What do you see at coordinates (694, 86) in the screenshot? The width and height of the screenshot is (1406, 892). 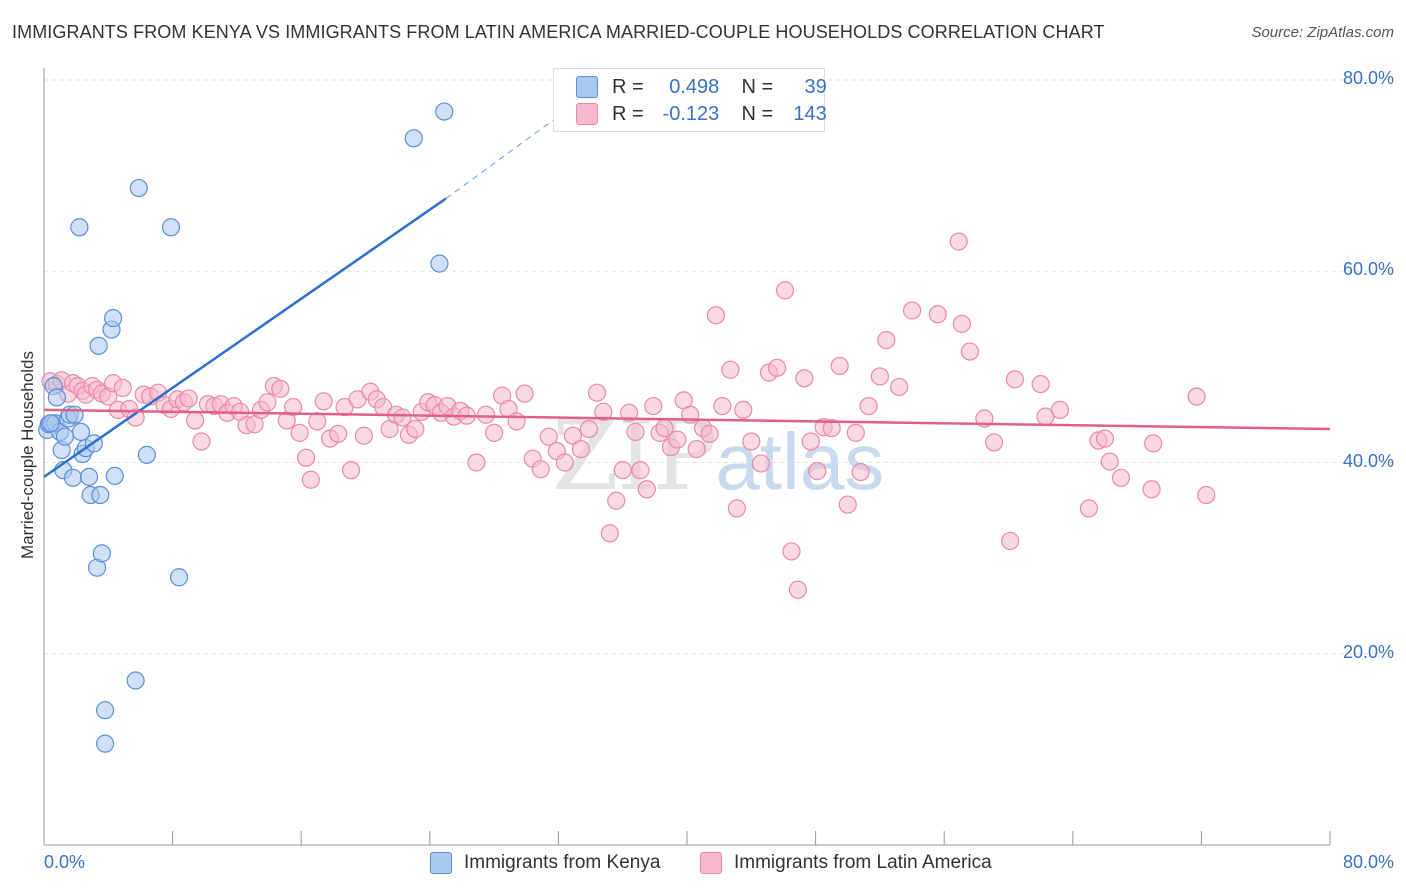 I see `r-value: 0.498` at bounding box center [694, 86].